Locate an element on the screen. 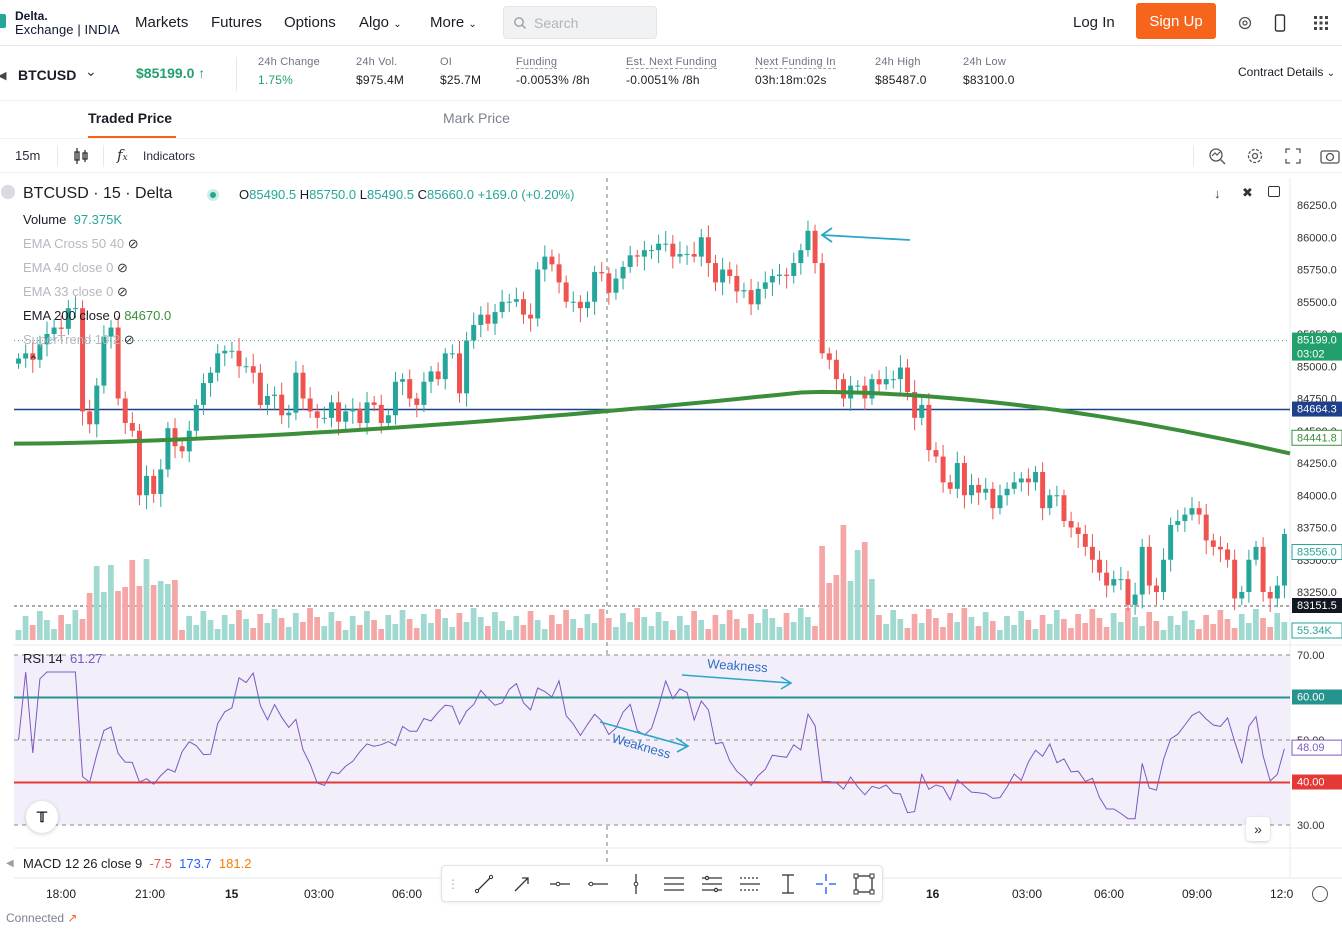 The width and height of the screenshot is (1342, 929). camera-icon is located at coordinates (1330, 156).